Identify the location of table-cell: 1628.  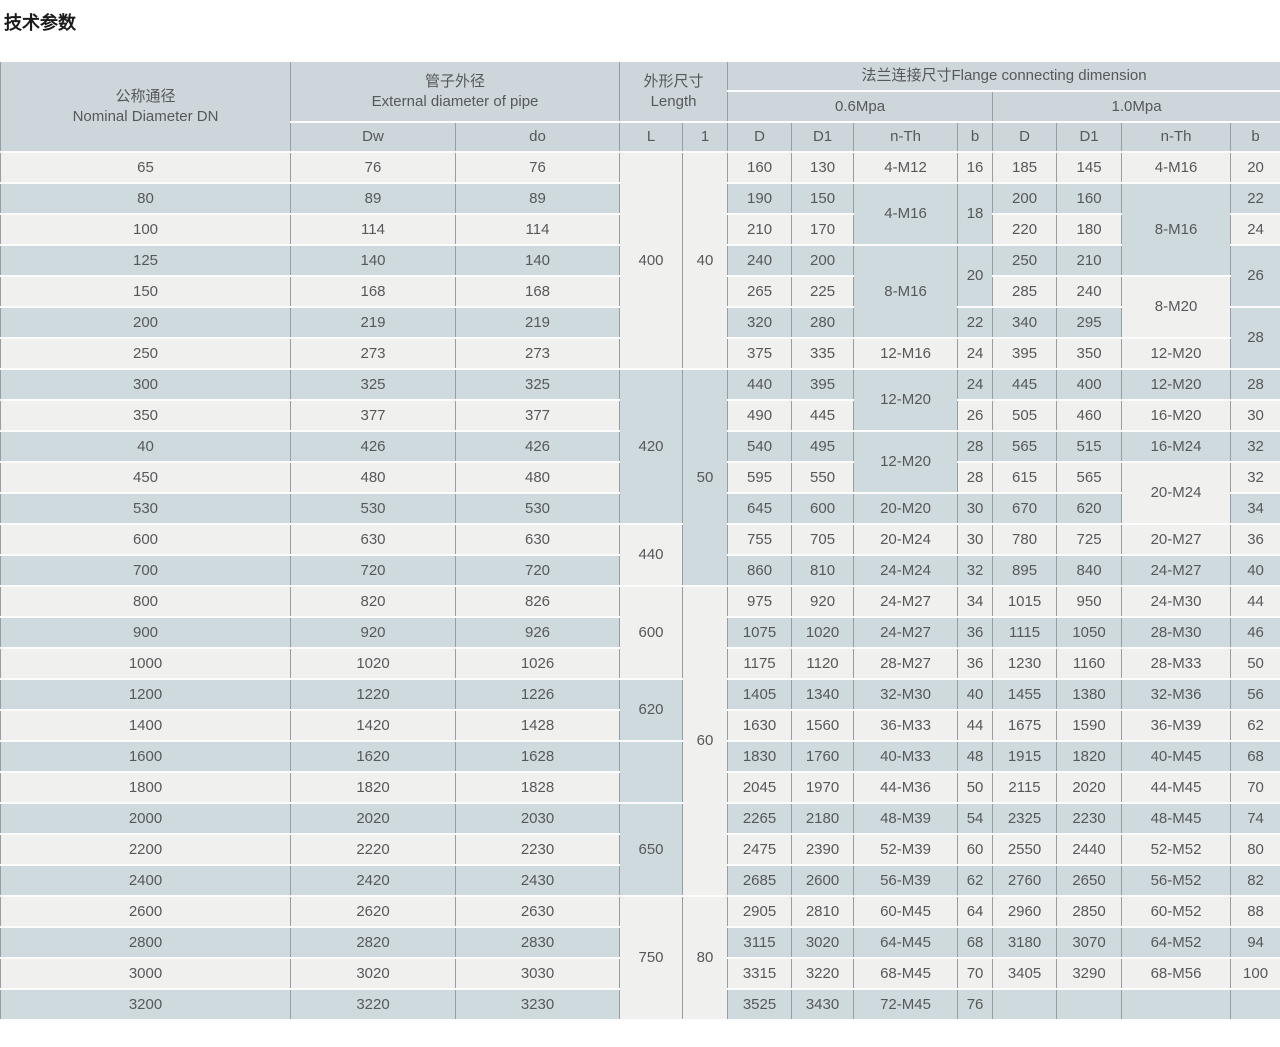
(538, 756).